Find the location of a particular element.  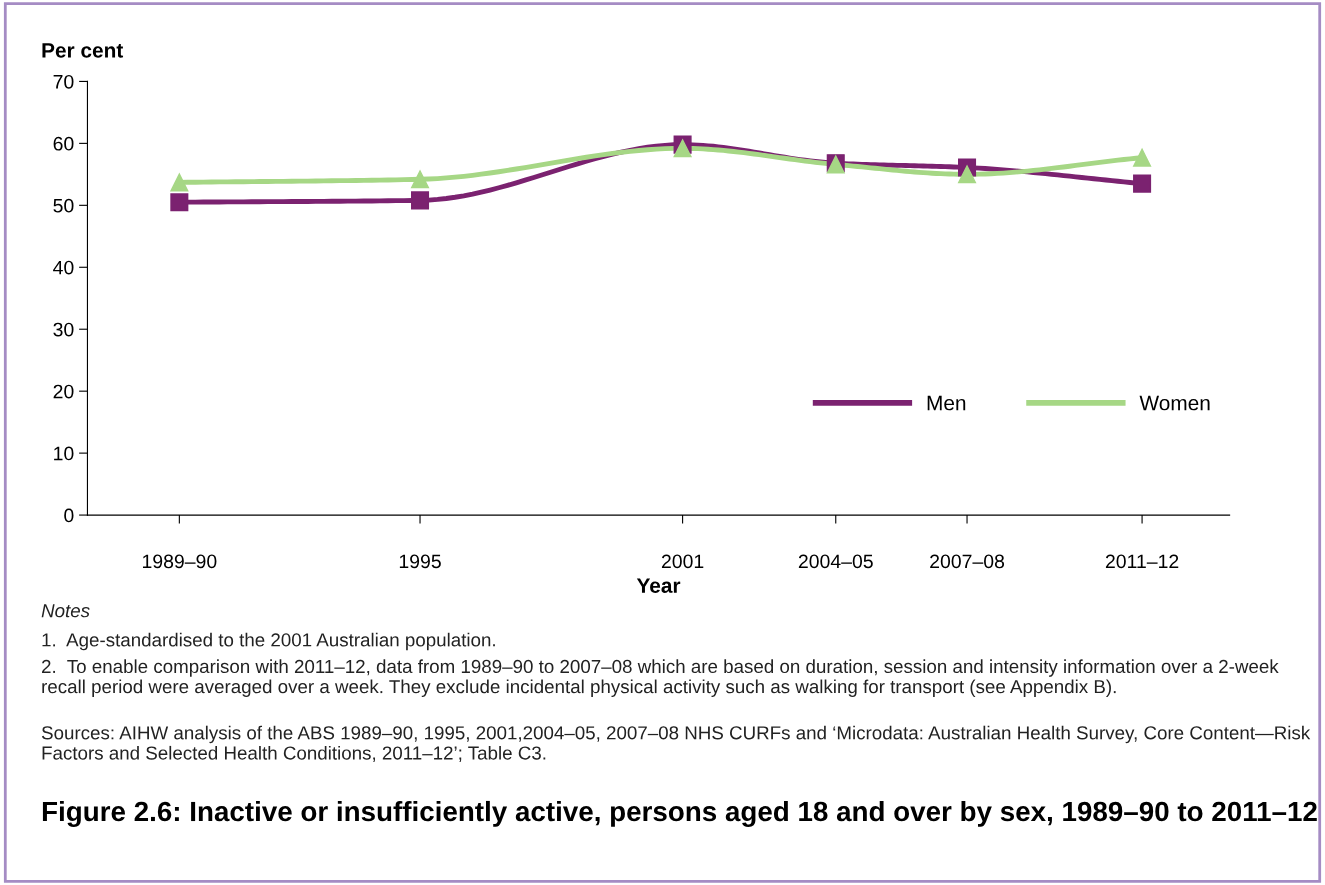

text: Figure 2.6: Inactive or insufficiently active, persons aged 18 and over by sex, 1989–90 to 2011–12 is located at coordinates (679, 813).